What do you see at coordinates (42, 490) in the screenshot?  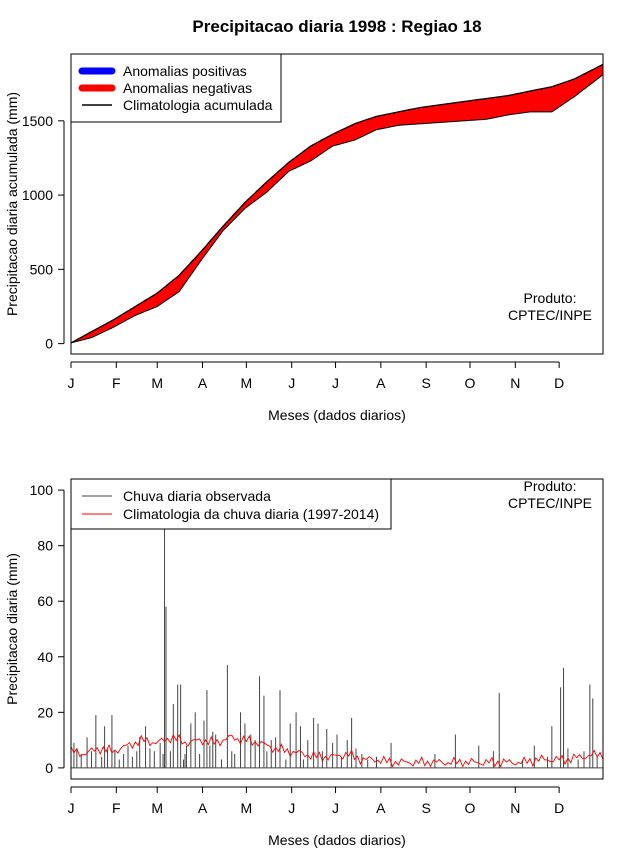 I see `y-tick-label: 100` at bounding box center [42, 490].